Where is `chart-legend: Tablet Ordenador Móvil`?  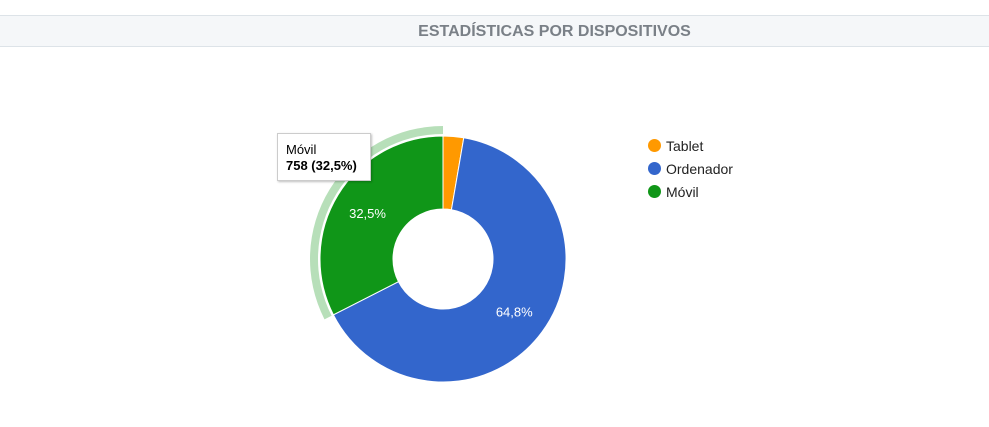 chart-legend: Tablet Ordenador Móvil is located at coordinates (690, 168).